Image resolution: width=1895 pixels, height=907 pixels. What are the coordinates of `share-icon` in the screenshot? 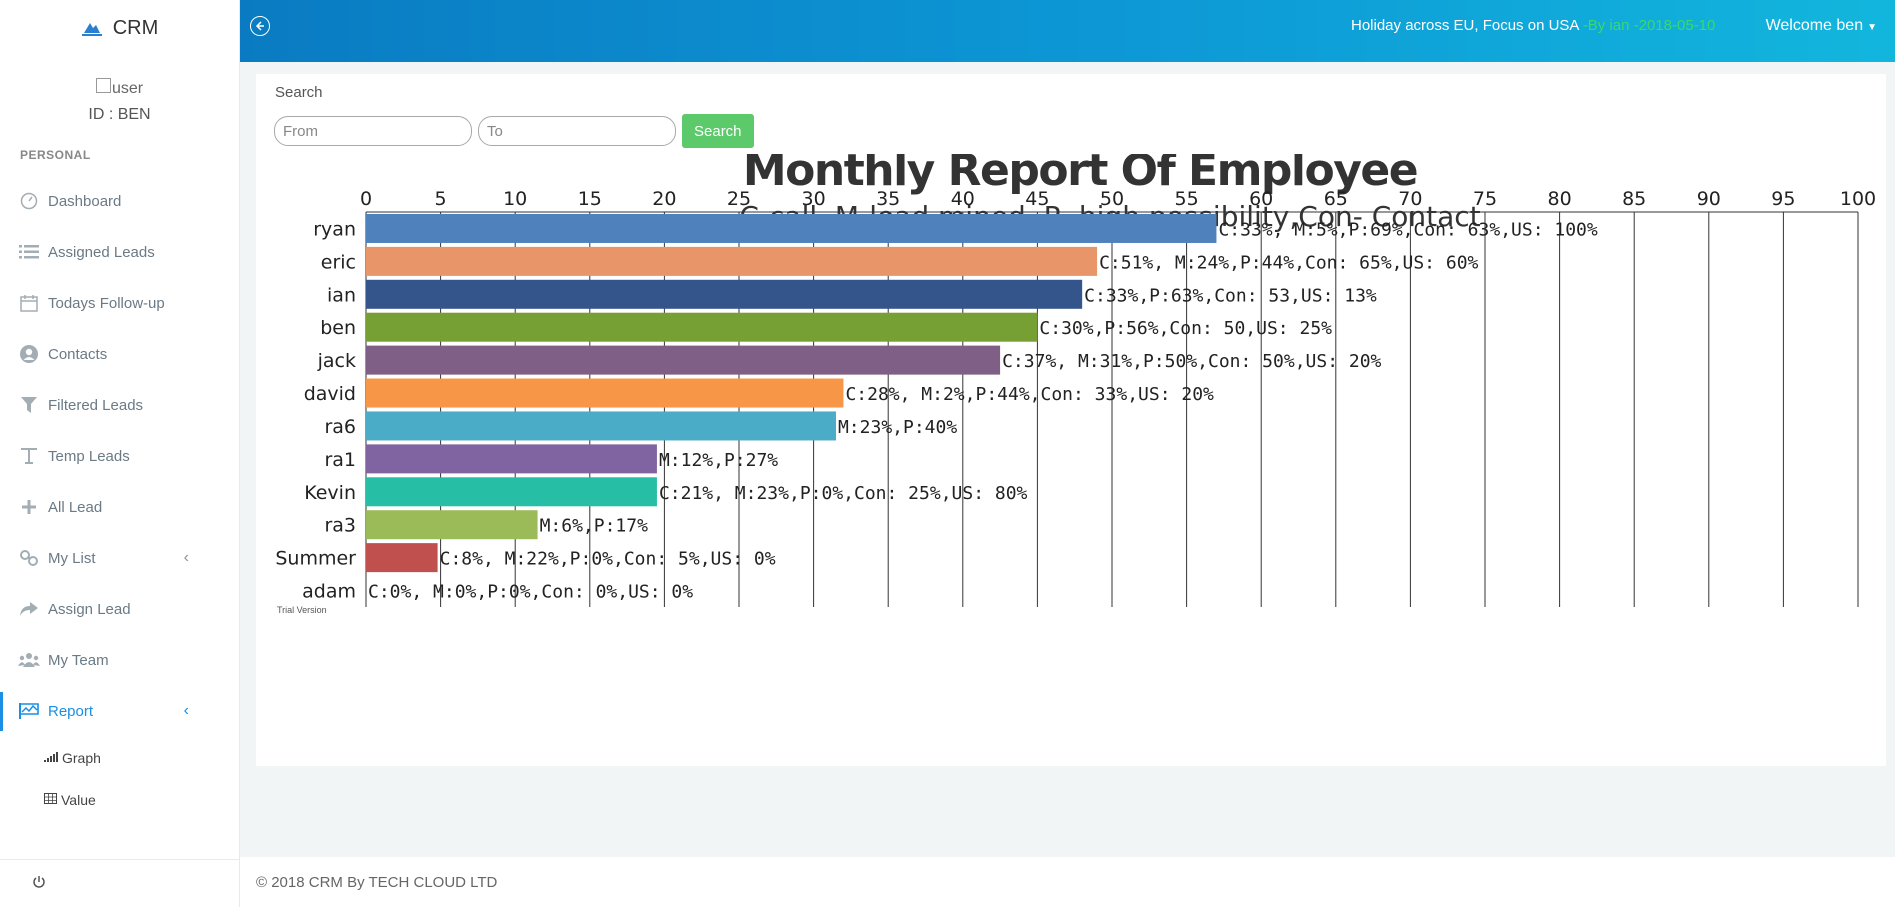 It's located at (29, 609).